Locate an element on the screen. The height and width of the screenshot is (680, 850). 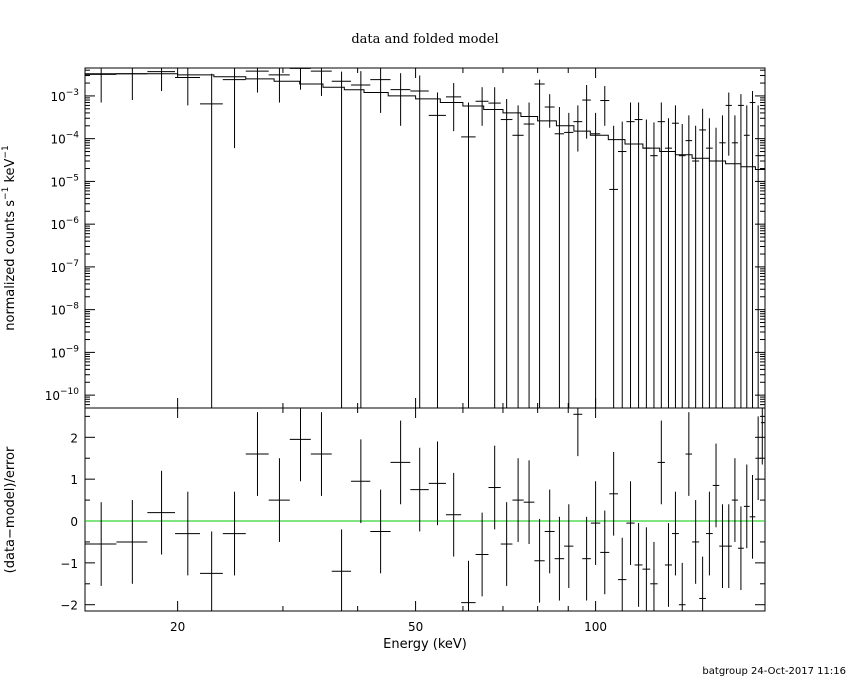
ytick-label: 10⁻⁶ is located at coordinates (64, 224).